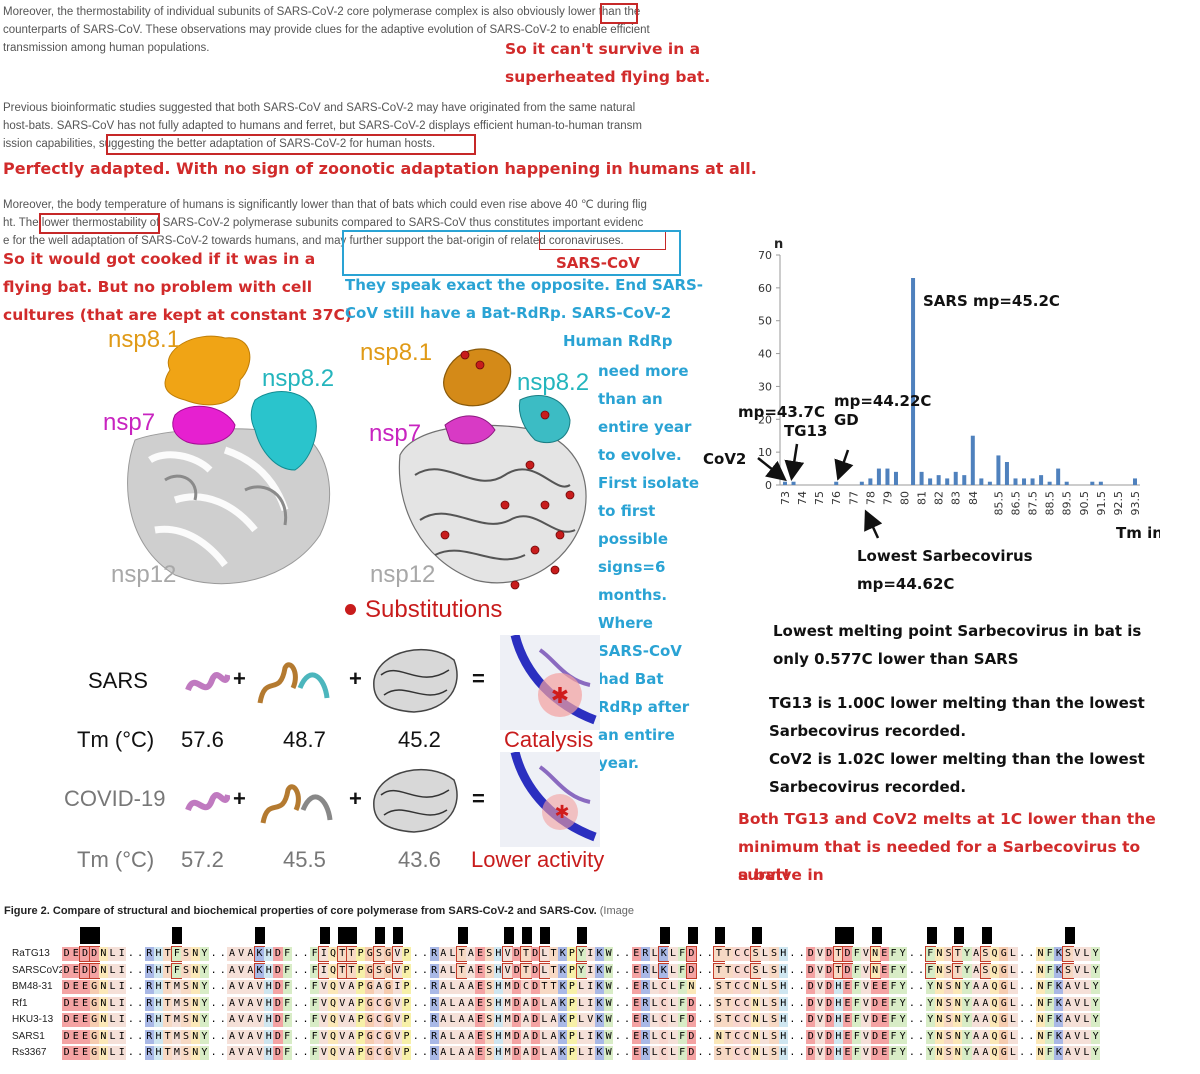 Image resolution: width=1200 pixels, height=1074 pixels. Describe the element at coordinates (627, 511) in the screenshot. I see `blue-line-8: to first` at that location.